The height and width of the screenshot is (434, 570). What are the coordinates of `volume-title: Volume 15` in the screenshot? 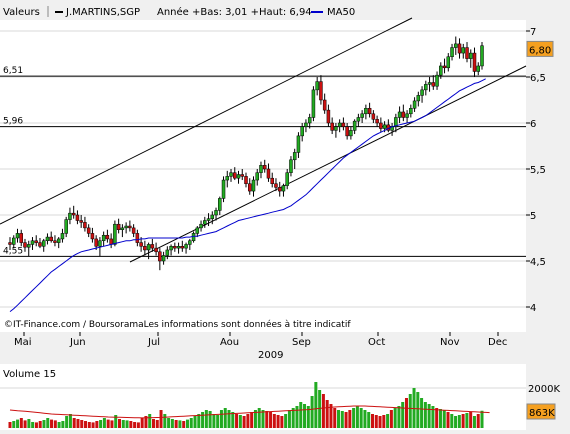 It's located at (29, 374).